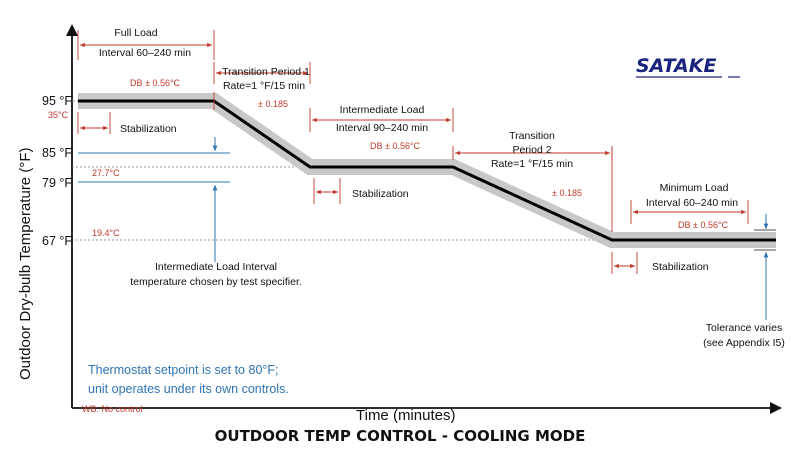 The height and width of the screenshot is (464, 800). I want to click on svg-text: Period 2, so click(531, 150).